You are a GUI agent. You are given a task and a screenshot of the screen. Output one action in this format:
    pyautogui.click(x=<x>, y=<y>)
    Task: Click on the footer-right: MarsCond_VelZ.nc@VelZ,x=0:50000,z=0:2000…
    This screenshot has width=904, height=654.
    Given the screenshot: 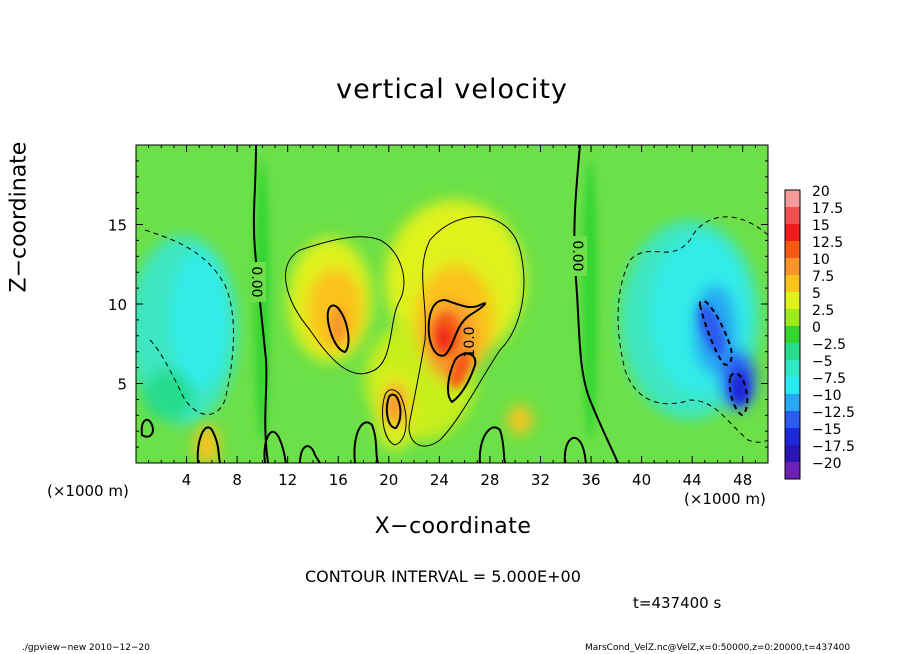 What is the action you would take?
    pyautogui.click(x=718, y=648)
    